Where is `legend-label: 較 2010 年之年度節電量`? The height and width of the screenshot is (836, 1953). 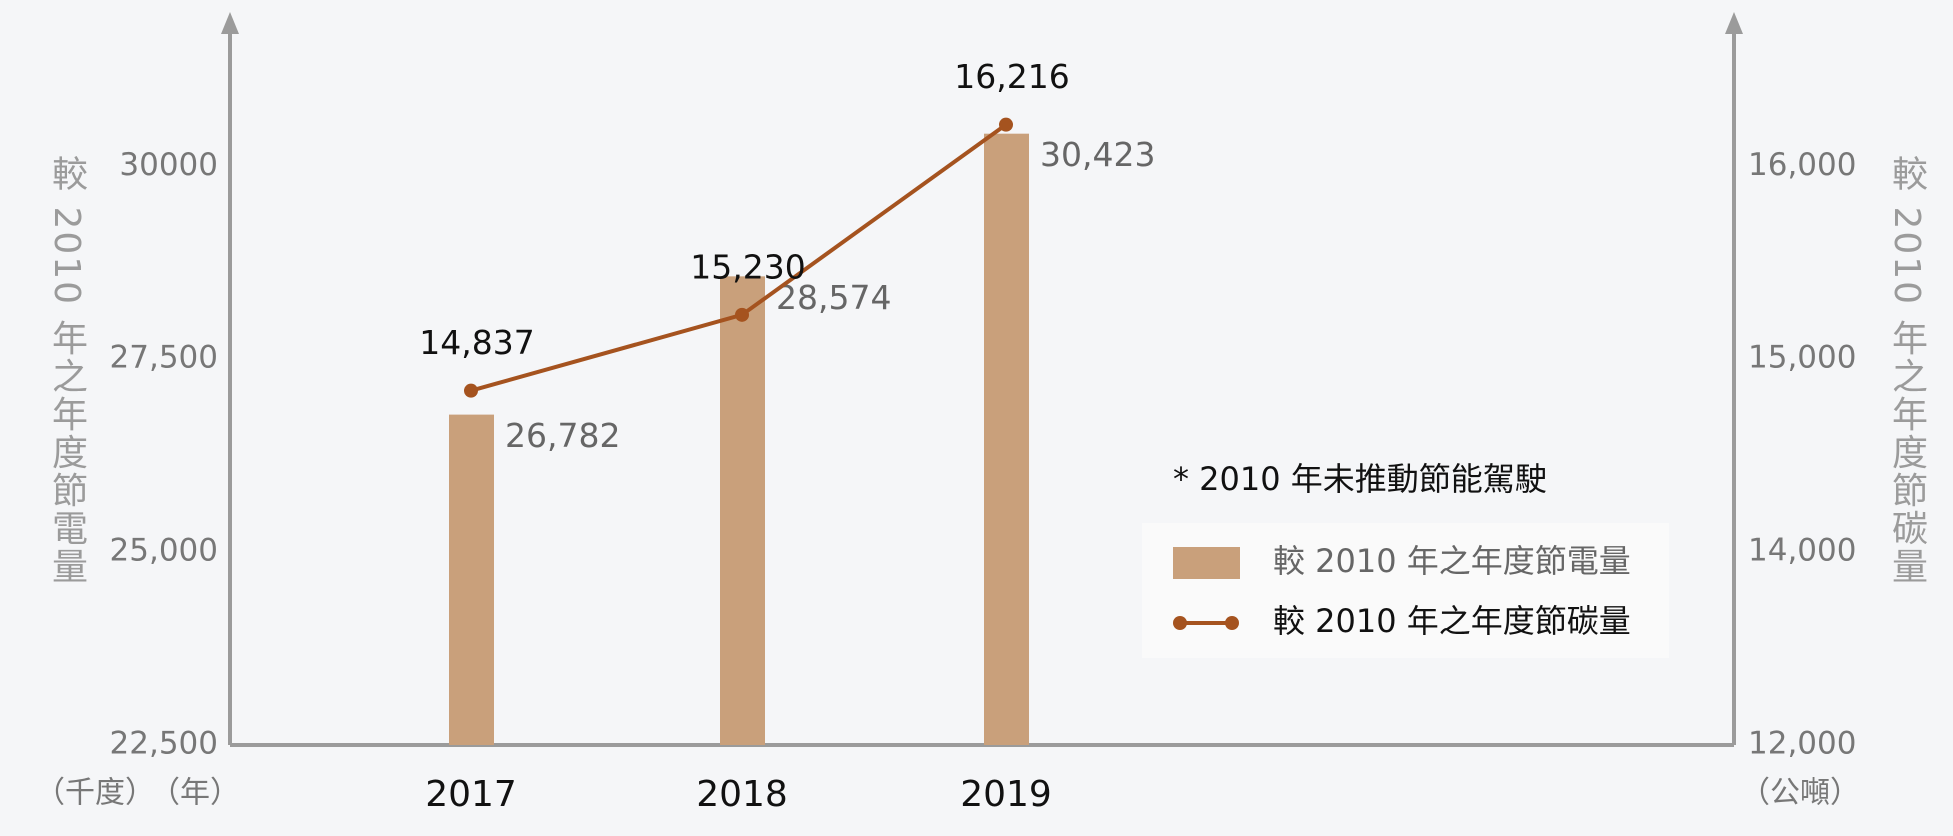 legend-label: 較 2010 年之年度節電量 is located at coordinates (1452, 561).